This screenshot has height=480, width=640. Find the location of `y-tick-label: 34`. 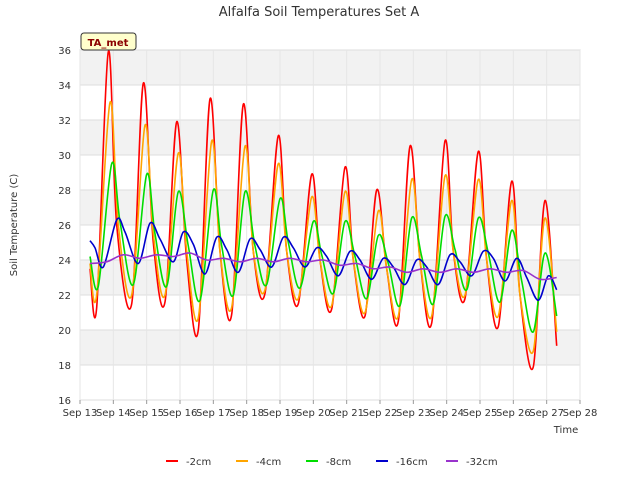

y-tick-label: 34 is located at coordinates (64, 86).